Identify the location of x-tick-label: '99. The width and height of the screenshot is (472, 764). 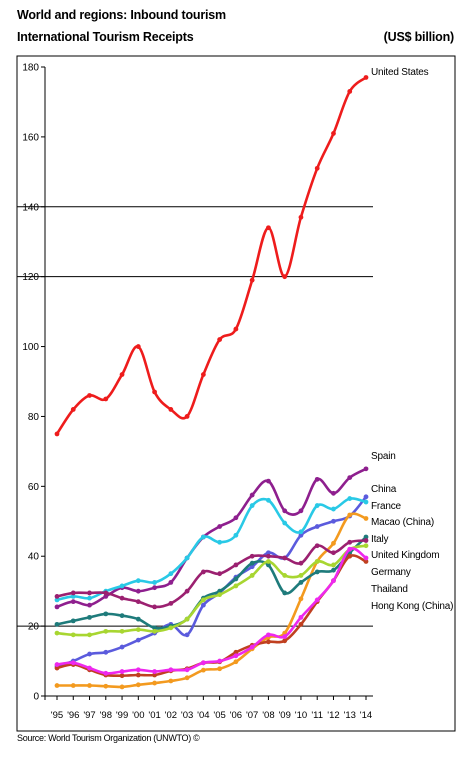
(122, 715).